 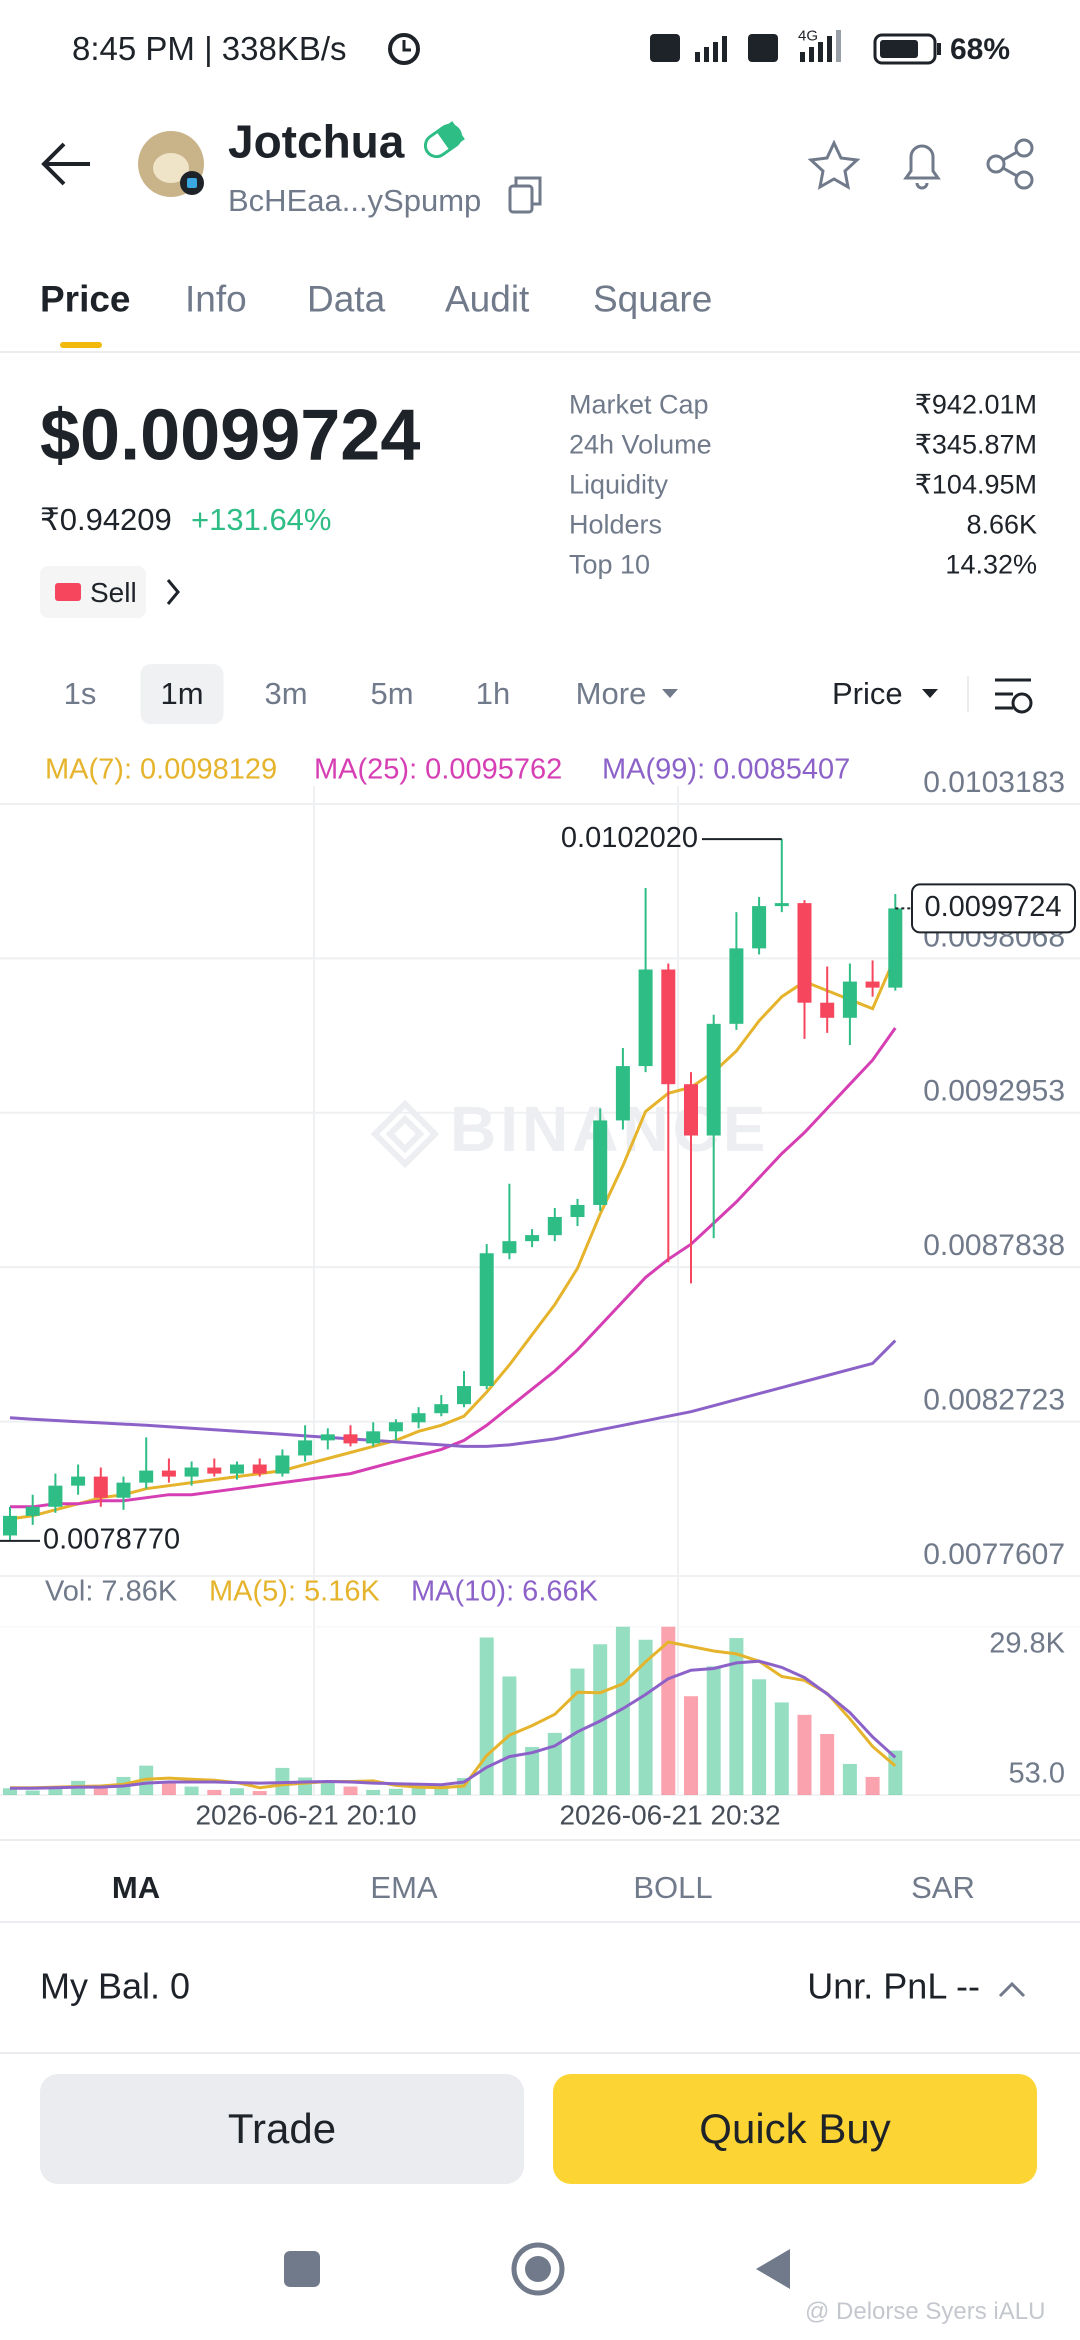 What do you see at coordinates (664, 47) in the screenshot?
I see `status-icons` at bounding box center [664, 47].